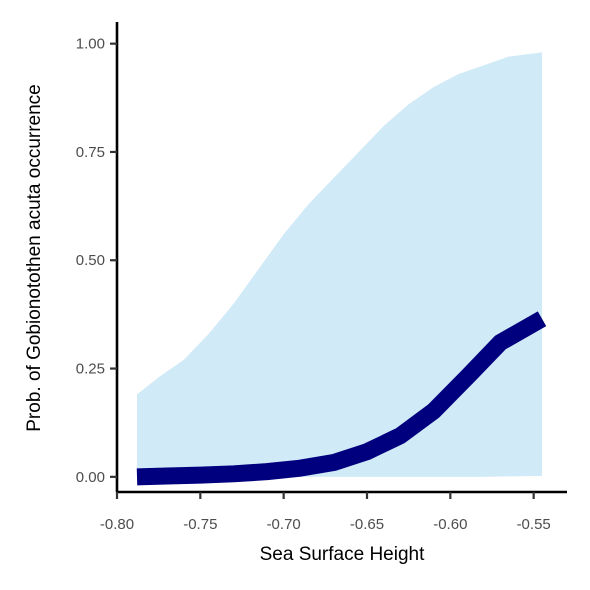  I want to click on x-tick-label: -0.70, so click(284, 524).